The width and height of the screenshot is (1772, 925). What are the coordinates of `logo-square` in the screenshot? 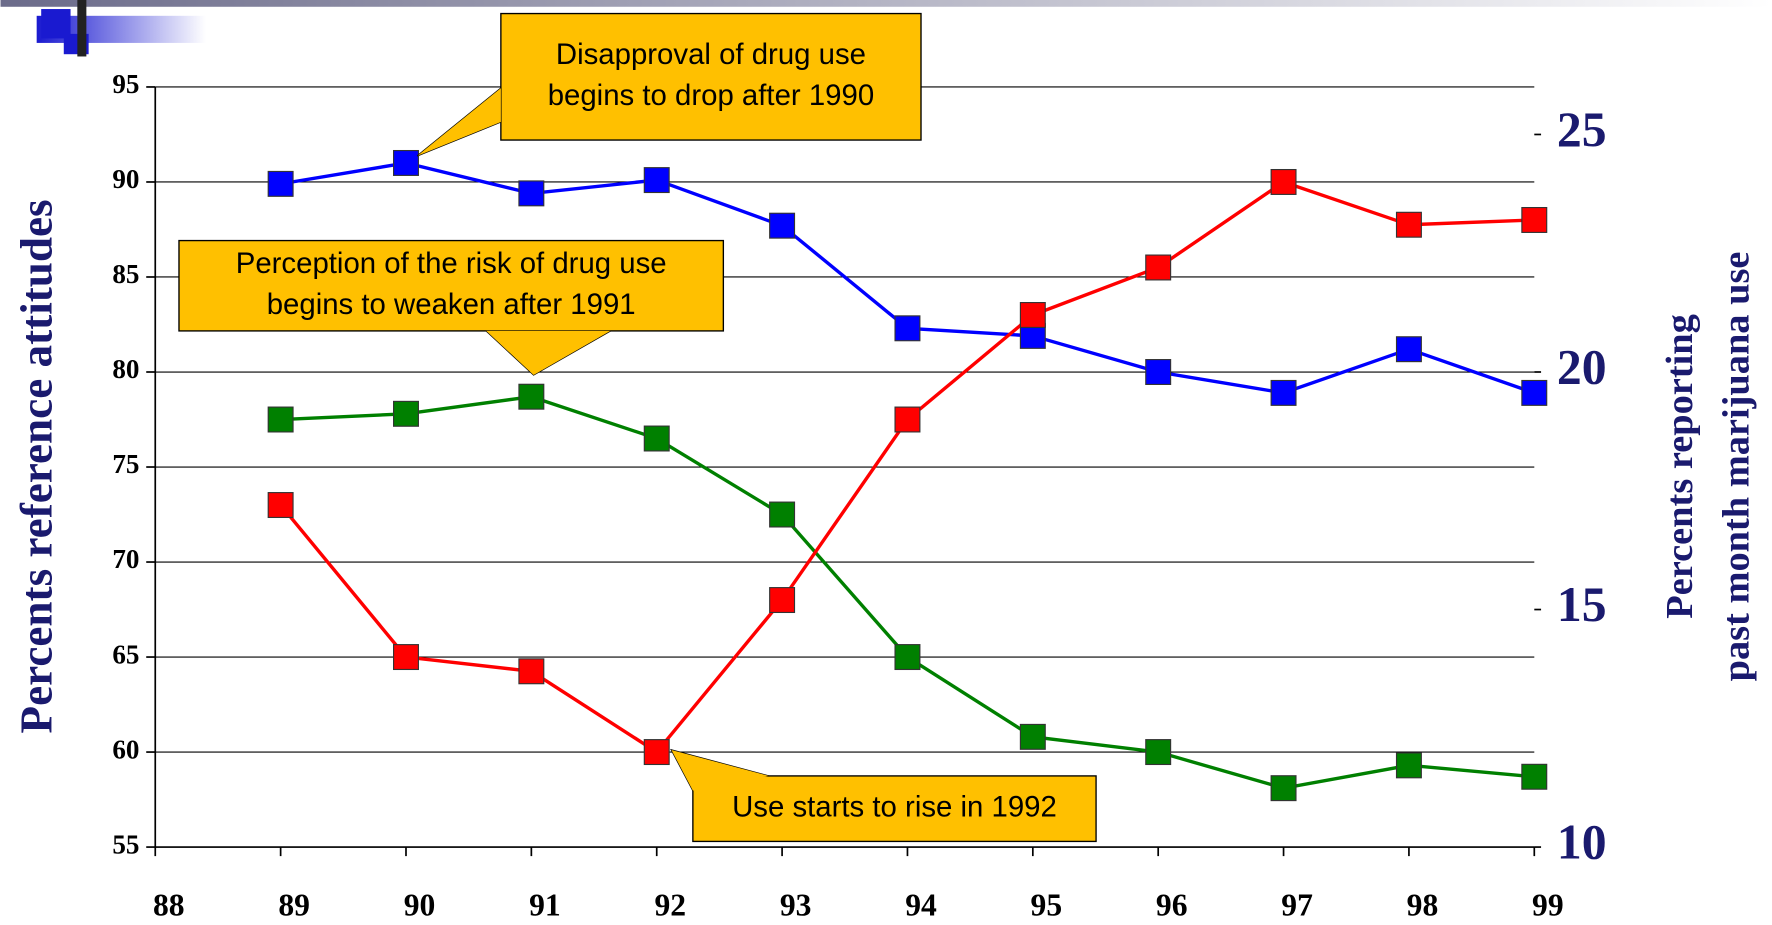 It's located at (56, 24).